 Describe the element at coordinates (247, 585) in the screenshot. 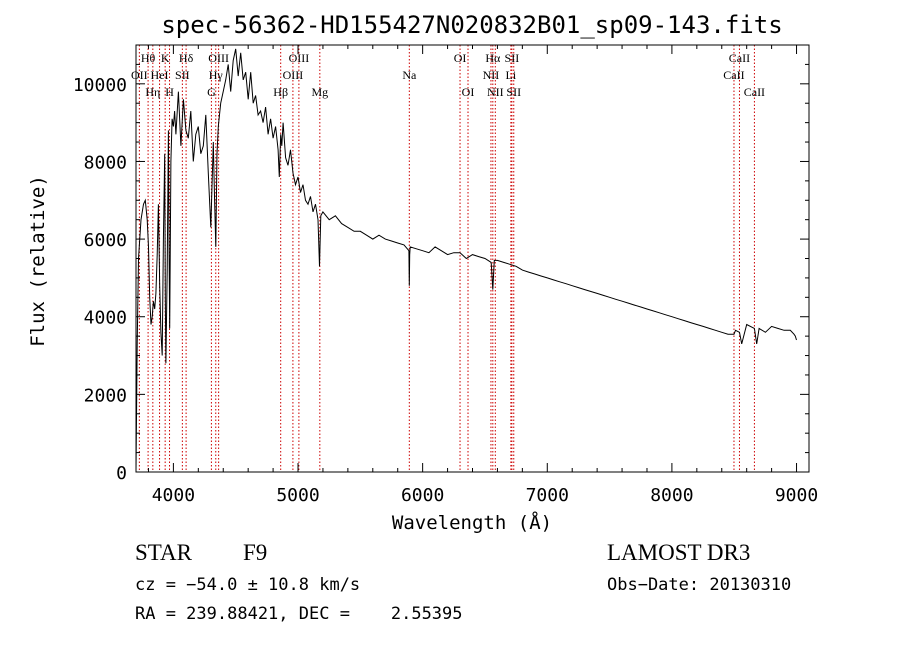

I see `redshift-cz: cz = −54.0 ± 10.8 km/s` at that location.